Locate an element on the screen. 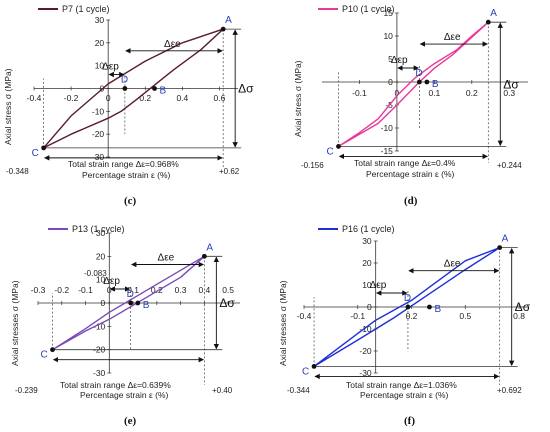  total-strain-note: Total strain range Δε=1.036% is located at coordinates (401, 385).